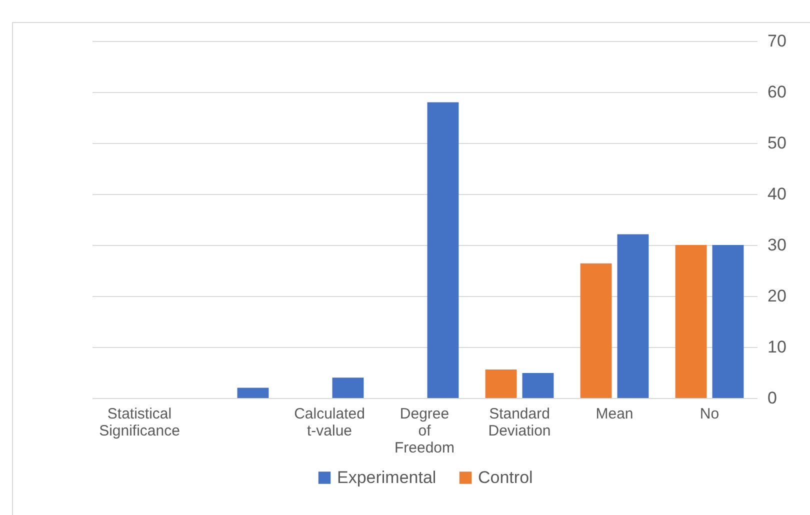  I want to click on x-tick-label: Mean, so click(615, 414).